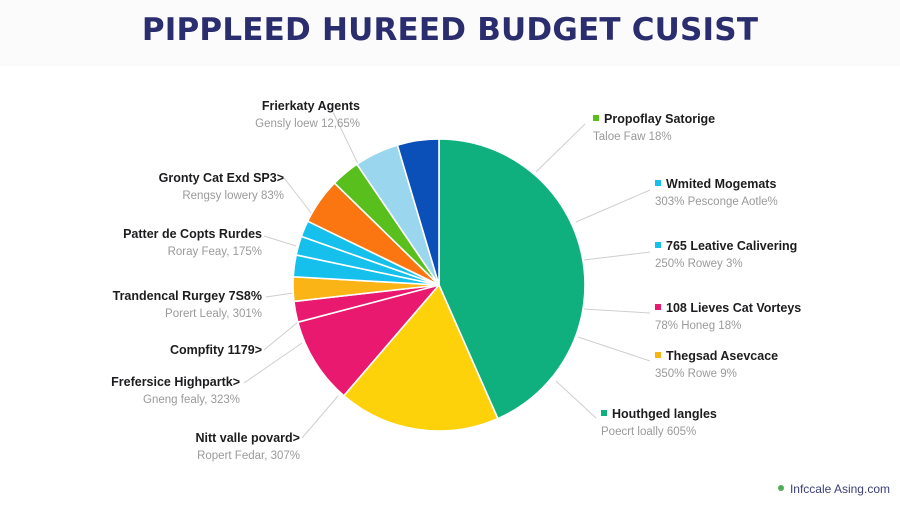 This screenshot has width=900, height=506. Describe the element at coordinates (247, 447) in the screenshot. I see `callout-label: Nitt valle povard> Ropert Fedar, 307%` at that location.